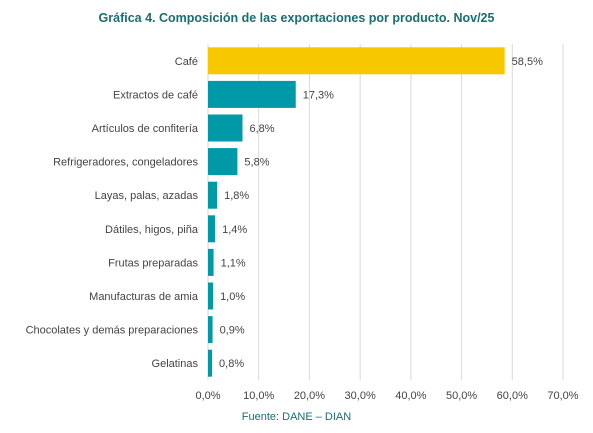  What do you see at coordinates (512, 396) in the screenshot?
I see `x-tick-label: 60,0%` at bounding box center [512, 396].